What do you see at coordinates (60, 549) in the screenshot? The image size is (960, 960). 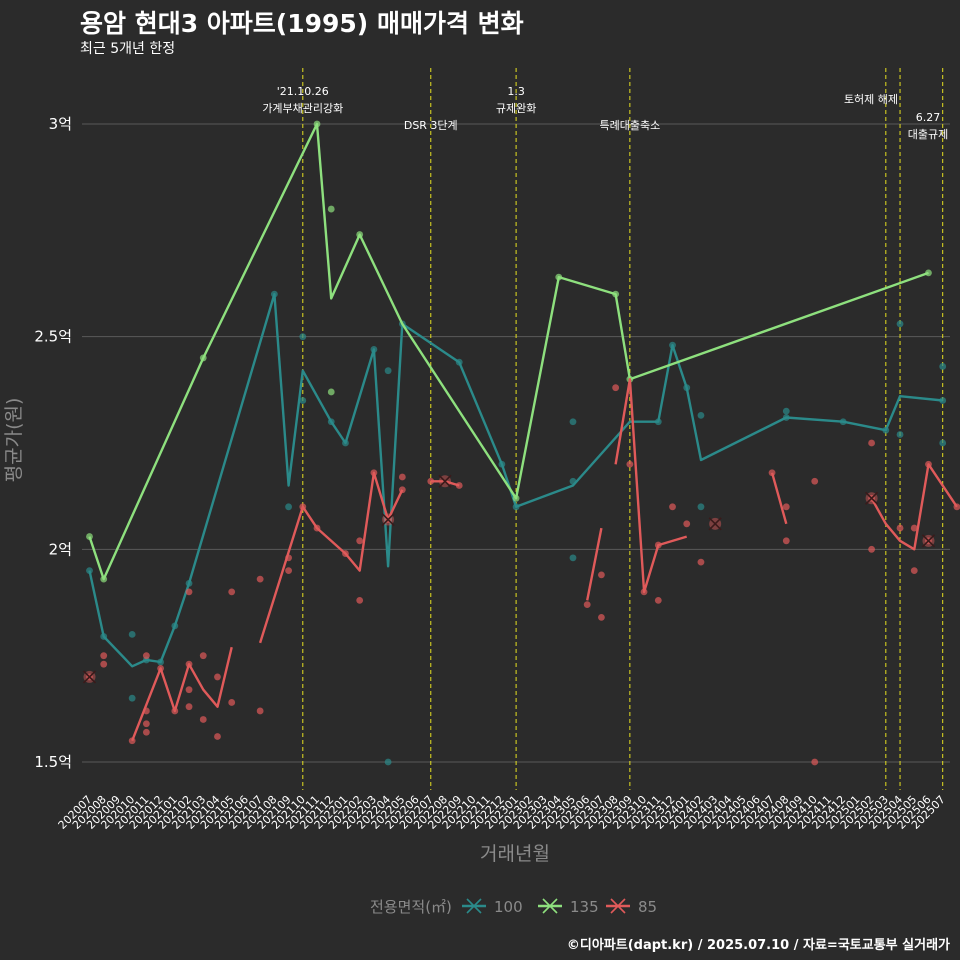 I see `y-tick-label: 2억` at bounding box center [60, 549].